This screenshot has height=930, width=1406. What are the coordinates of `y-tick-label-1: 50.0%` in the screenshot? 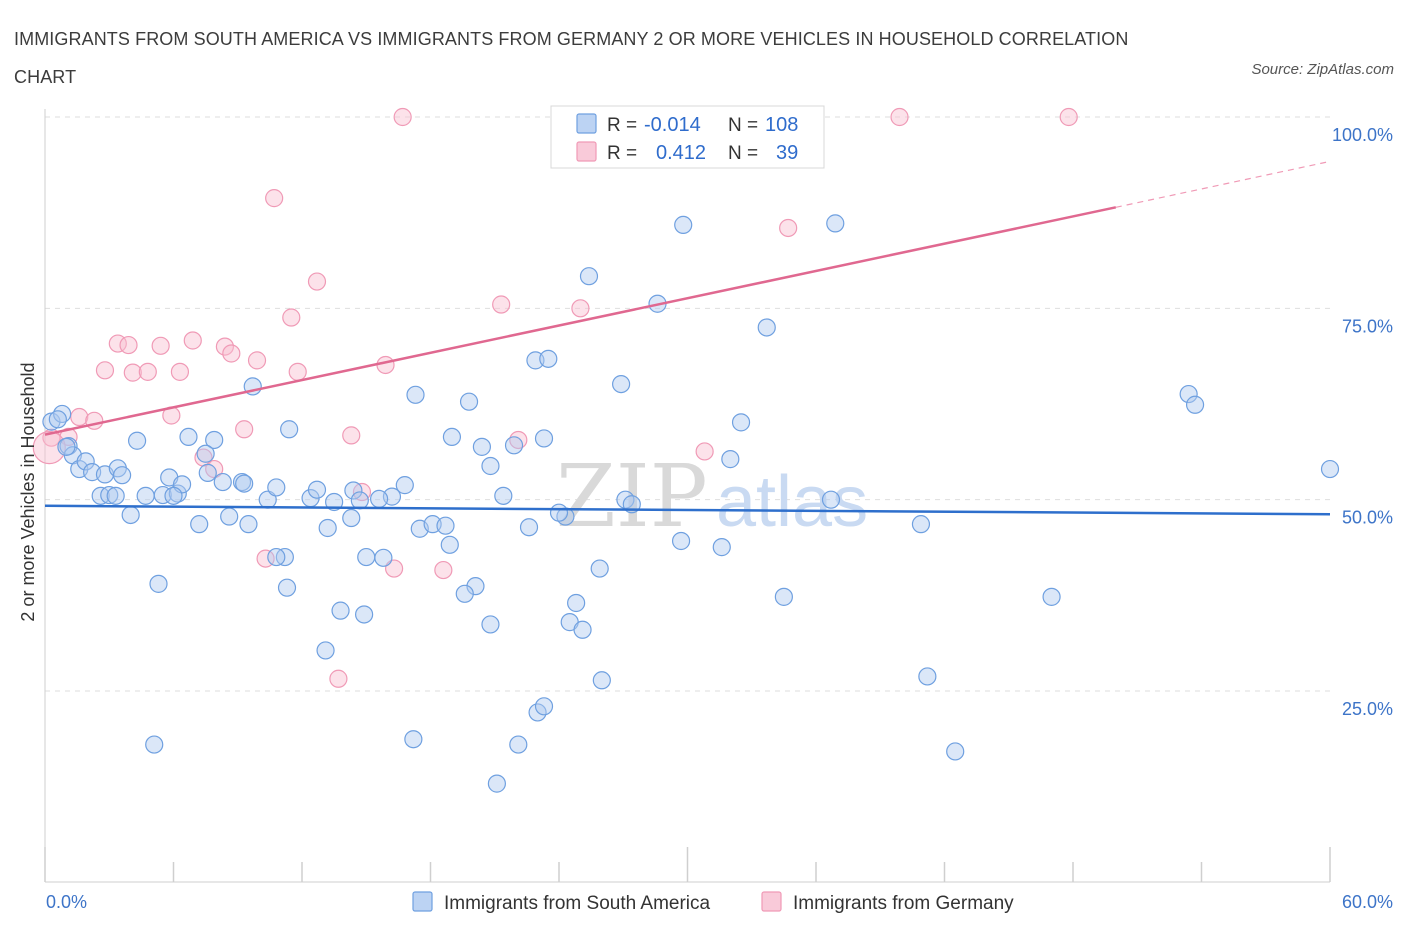 It's located at (1367, 518).